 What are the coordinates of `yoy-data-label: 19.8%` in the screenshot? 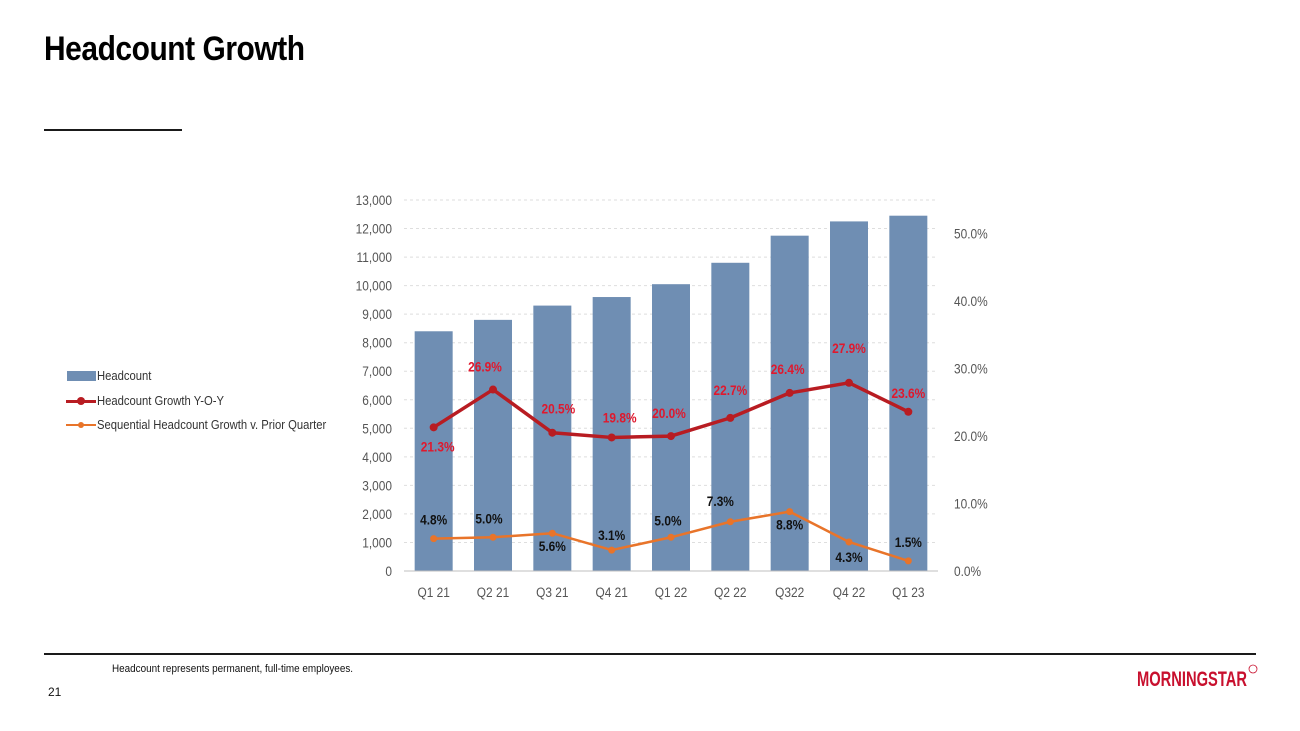 It's located at (620, 418).